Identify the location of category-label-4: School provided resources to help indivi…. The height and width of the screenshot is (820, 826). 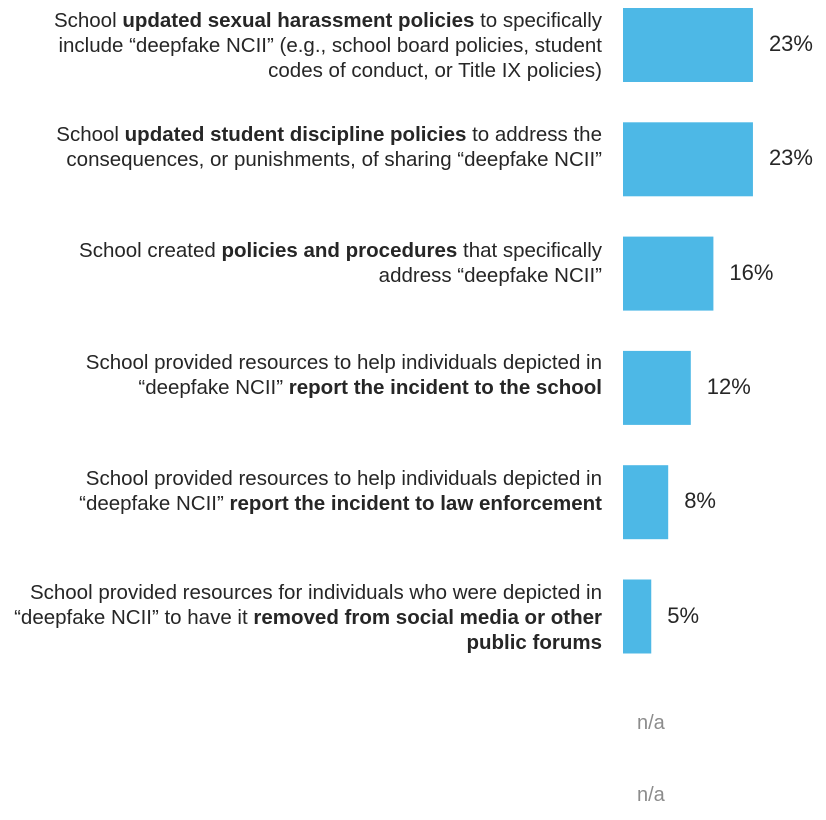
(302, 375).